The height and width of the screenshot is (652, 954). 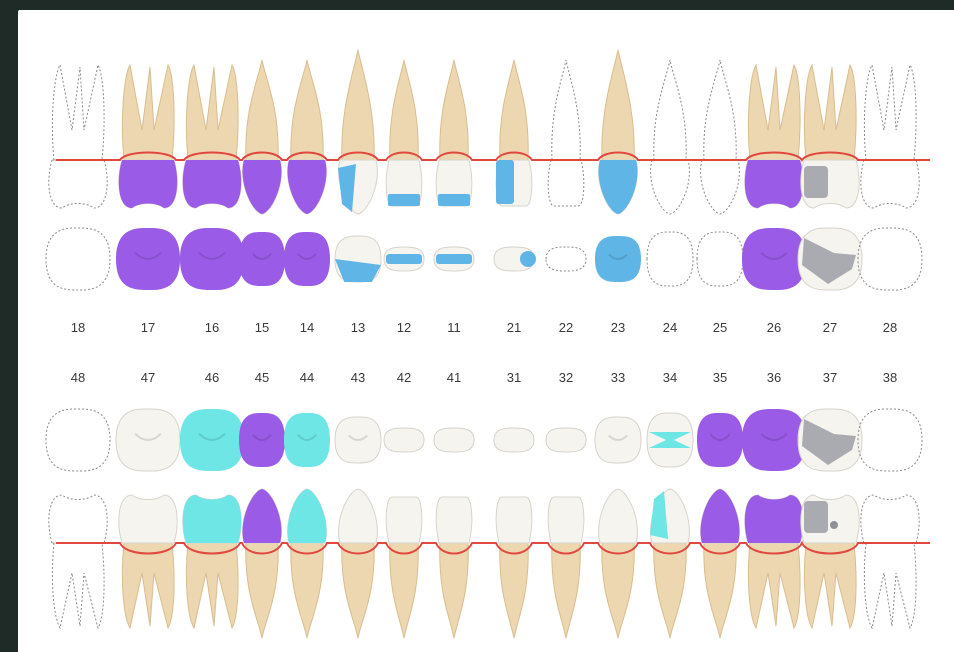 I want to click on tooth-36-occlusal, so click(x=774, y=440).